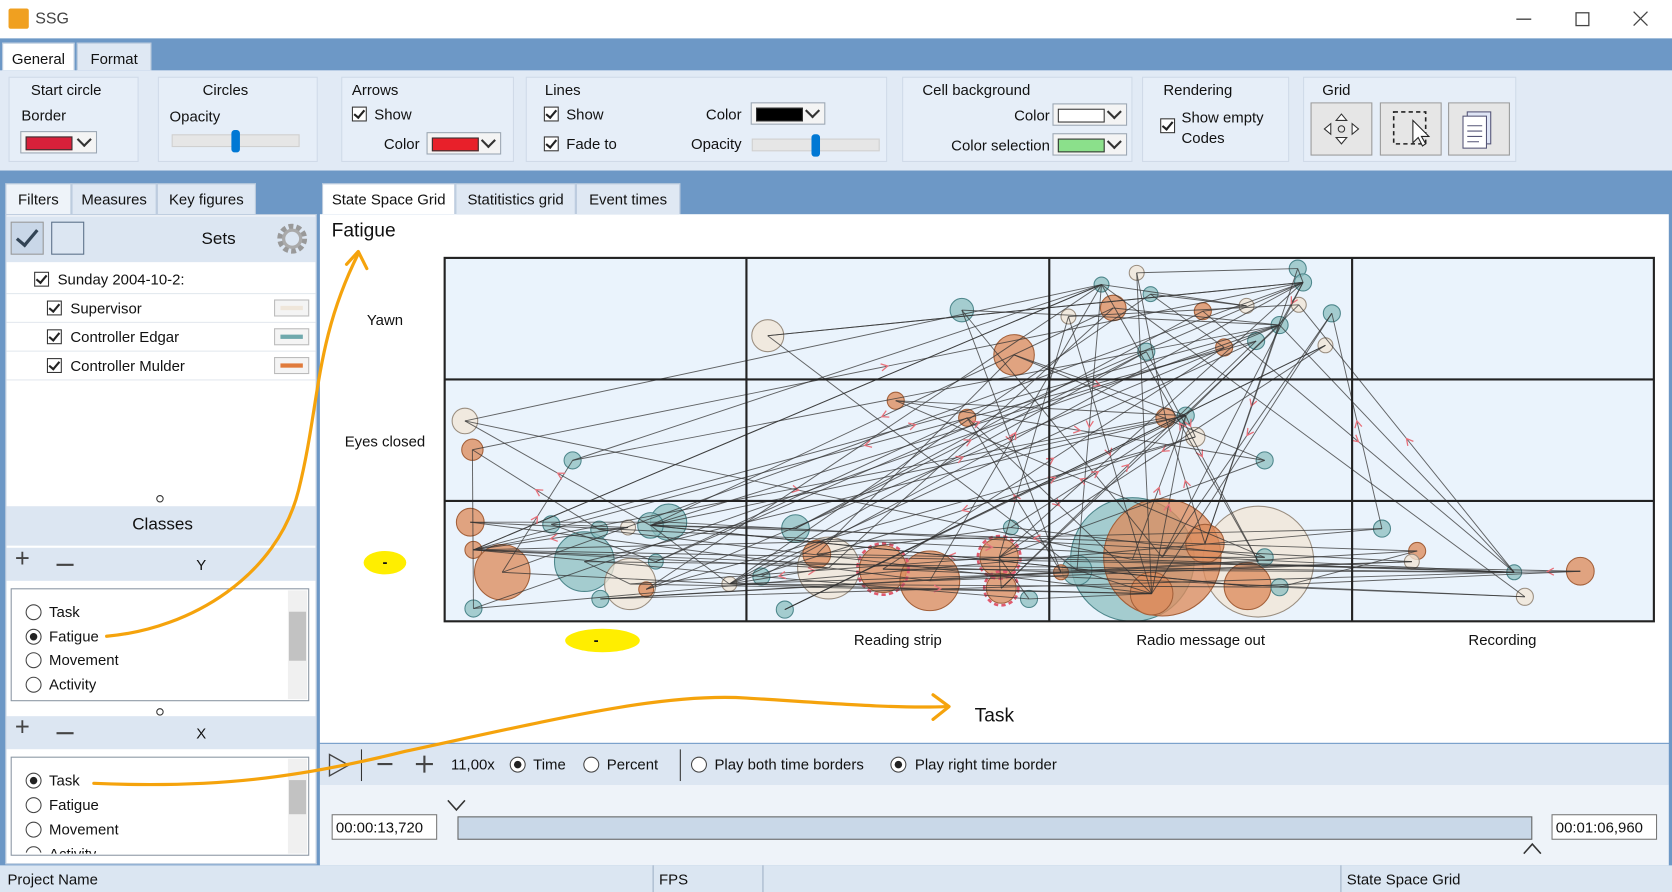 This screenshot has height=892, width=1672. What do you see at coordinates (160, 498) in the screenshot?
I see `splitter-handle` at bounding box center [160, 498].